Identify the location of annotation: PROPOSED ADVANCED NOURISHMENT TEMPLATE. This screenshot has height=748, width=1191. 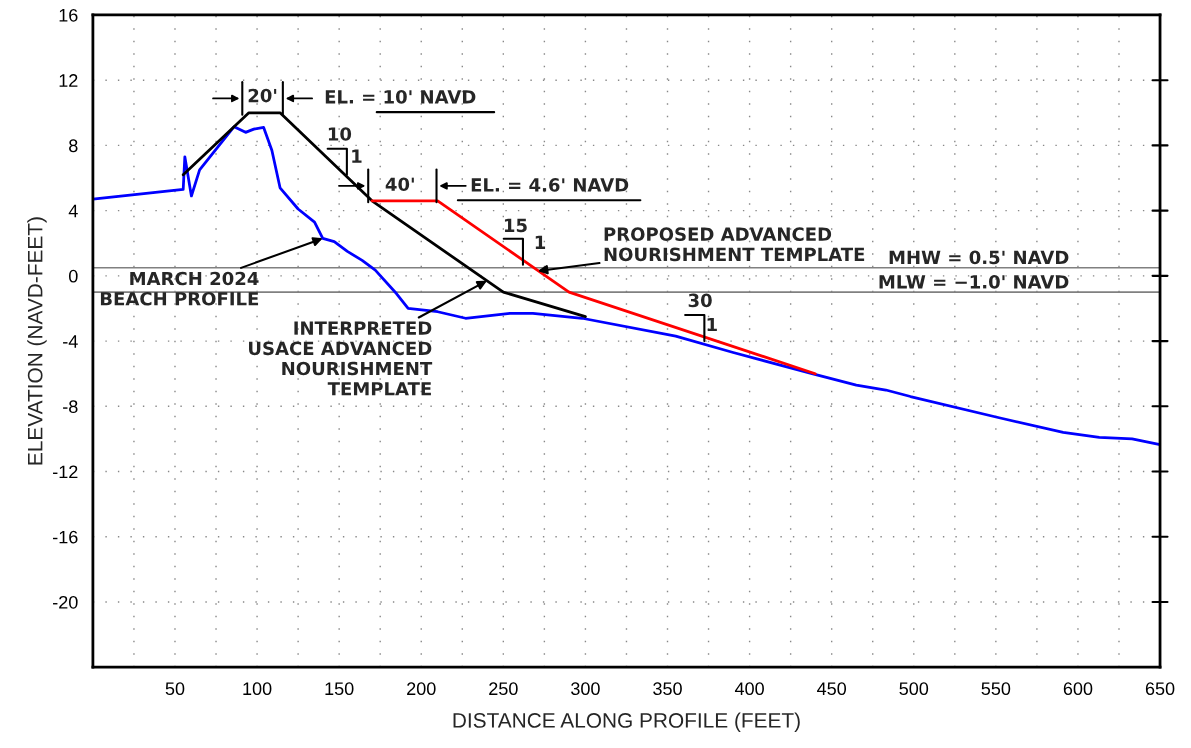
(734, 244).